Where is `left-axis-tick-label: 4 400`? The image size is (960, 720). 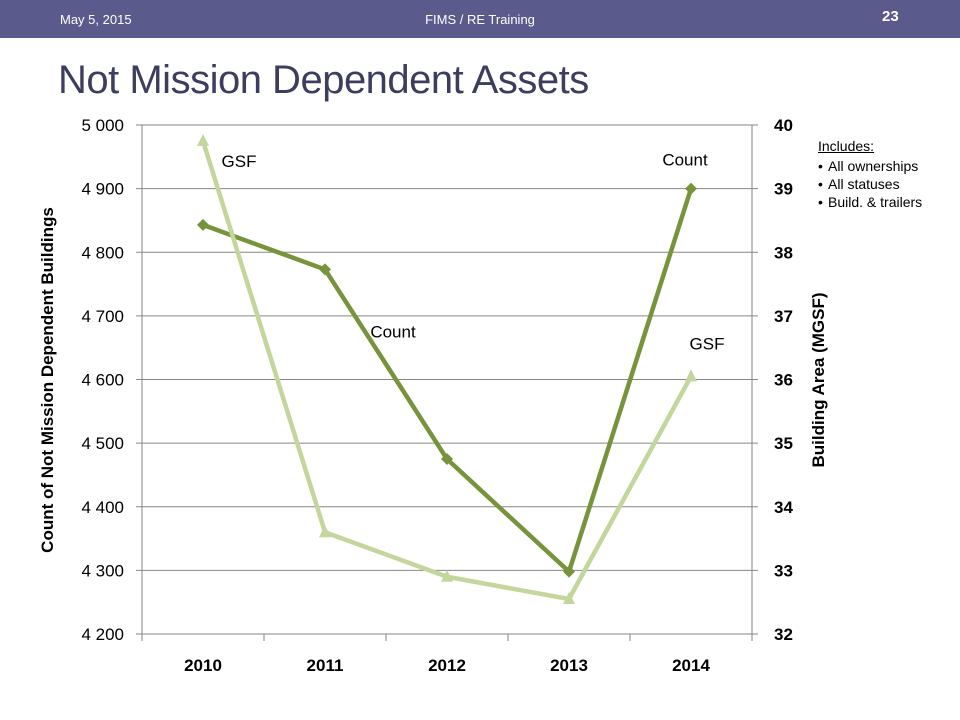 left-axis-tick-label: 4 400 is located at coordinates (102, 507).